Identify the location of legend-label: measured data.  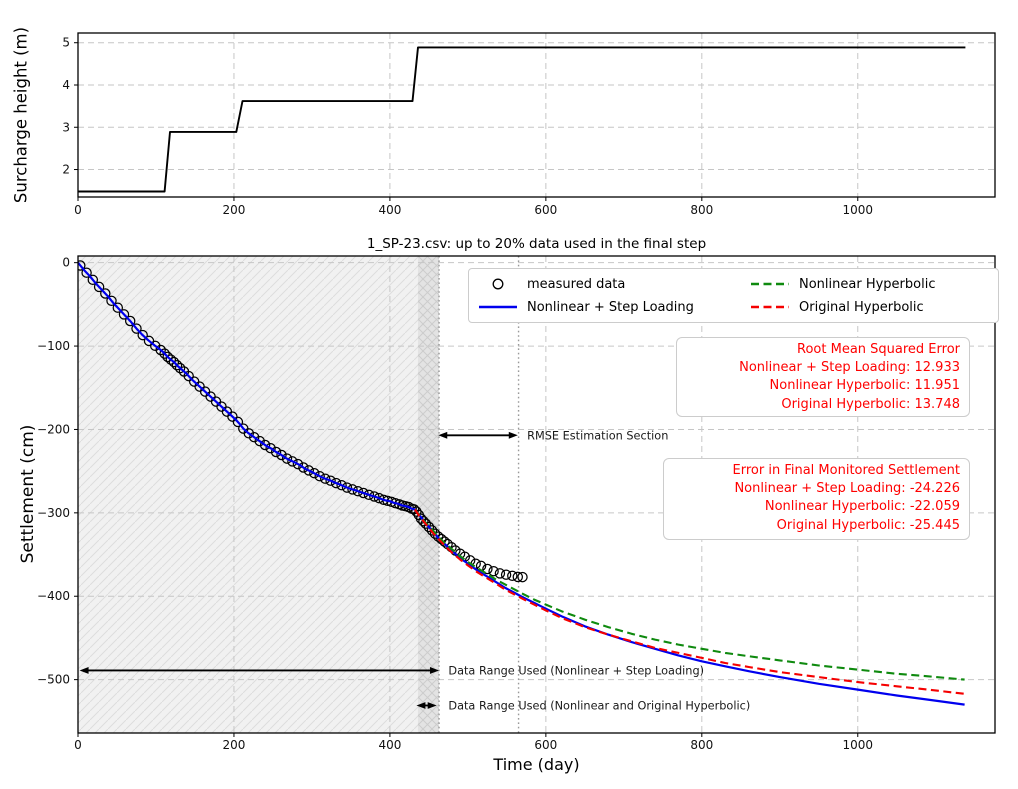
(576, 284).